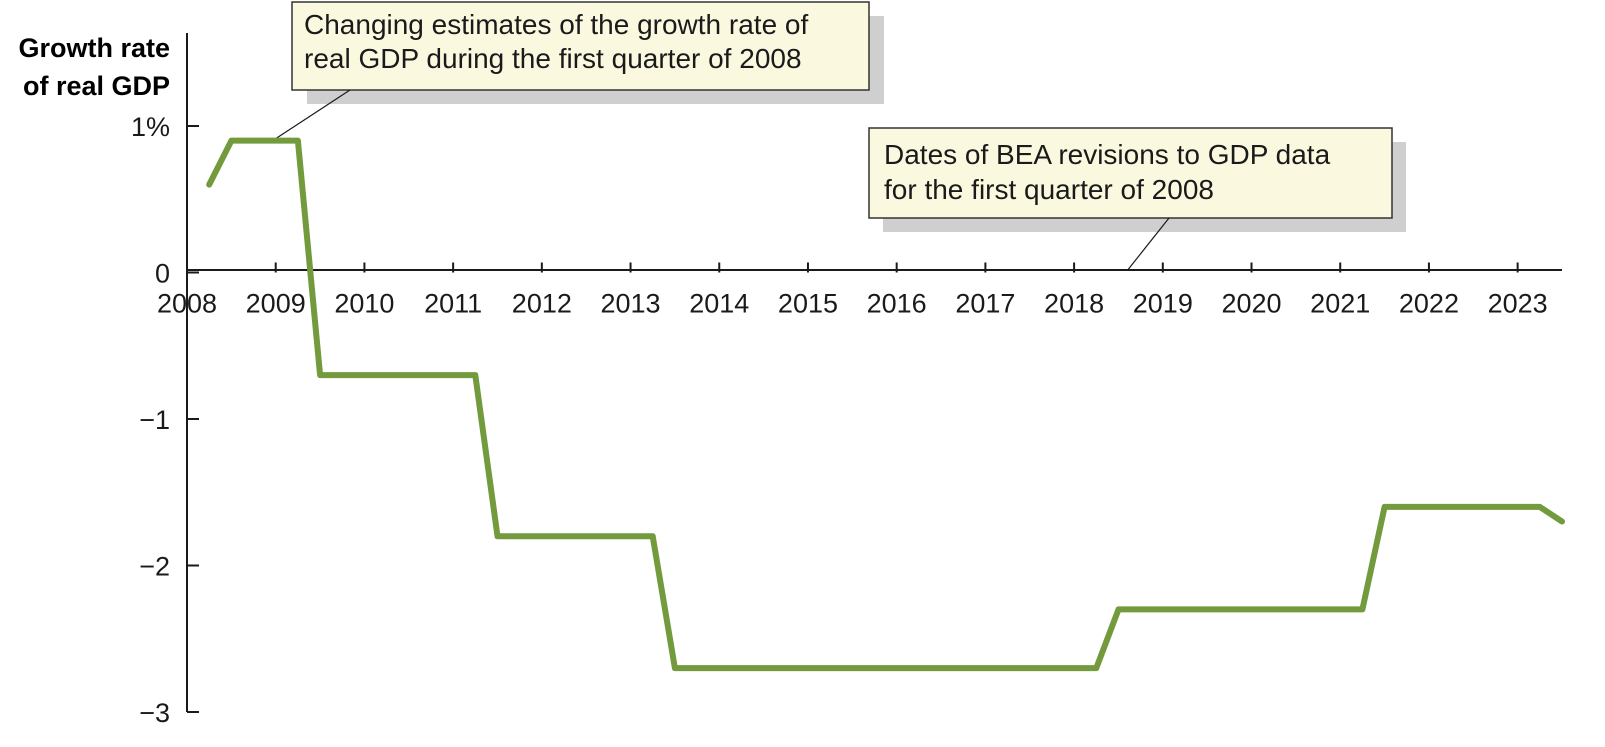  I want to click on x-tick-label-2022: 2022, so click(1429, 304).